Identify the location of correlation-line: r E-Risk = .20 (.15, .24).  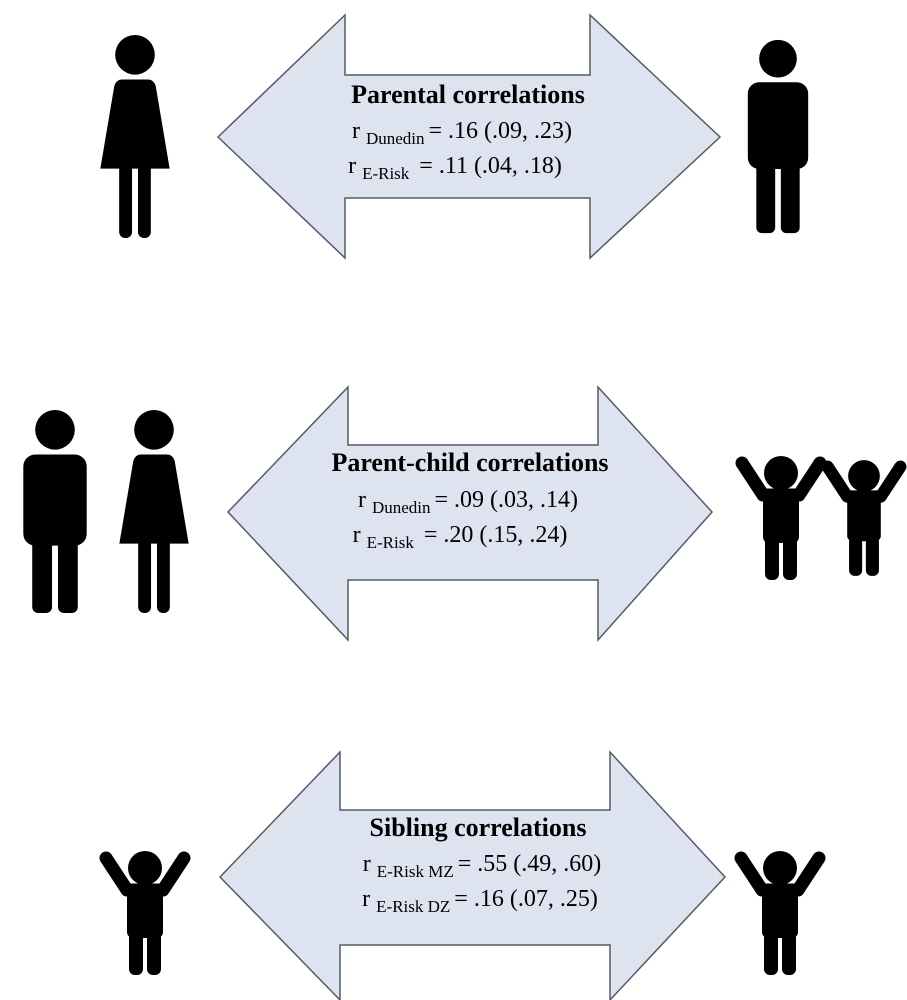
(460, 537).